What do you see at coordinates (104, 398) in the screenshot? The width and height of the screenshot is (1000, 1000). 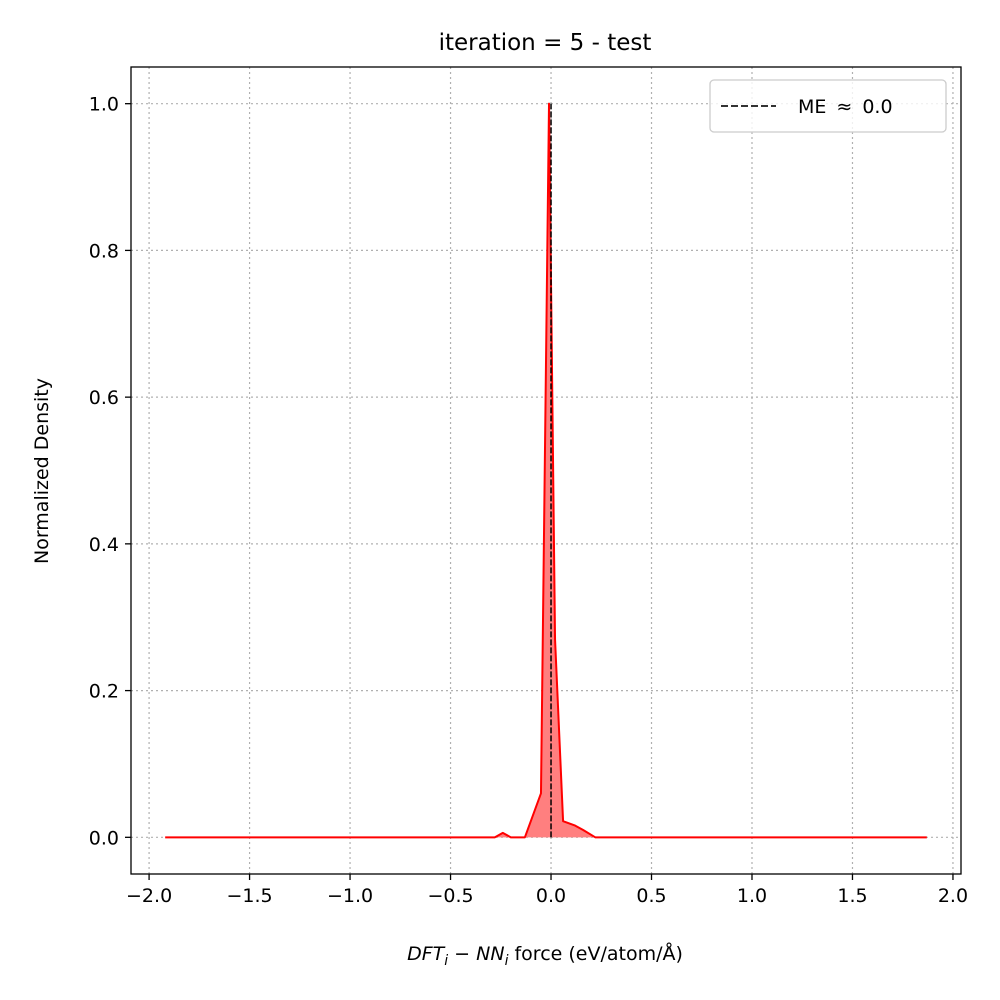 I see `y-tick-label: 0.6` at bounding box center [104, 398].